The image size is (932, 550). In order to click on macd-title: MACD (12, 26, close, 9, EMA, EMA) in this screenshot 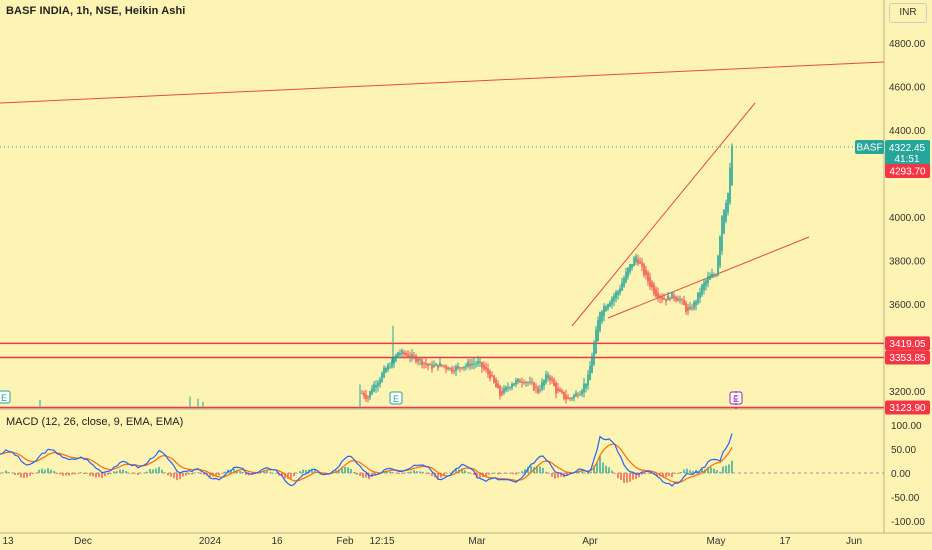, I will do `click(95, 422)`.